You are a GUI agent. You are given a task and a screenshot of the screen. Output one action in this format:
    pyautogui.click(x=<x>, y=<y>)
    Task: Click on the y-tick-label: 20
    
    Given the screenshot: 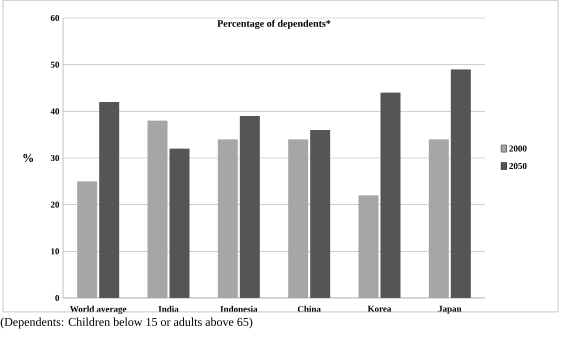 What is the action you would take?
    pyautogui.click(x=55, y=205)
    